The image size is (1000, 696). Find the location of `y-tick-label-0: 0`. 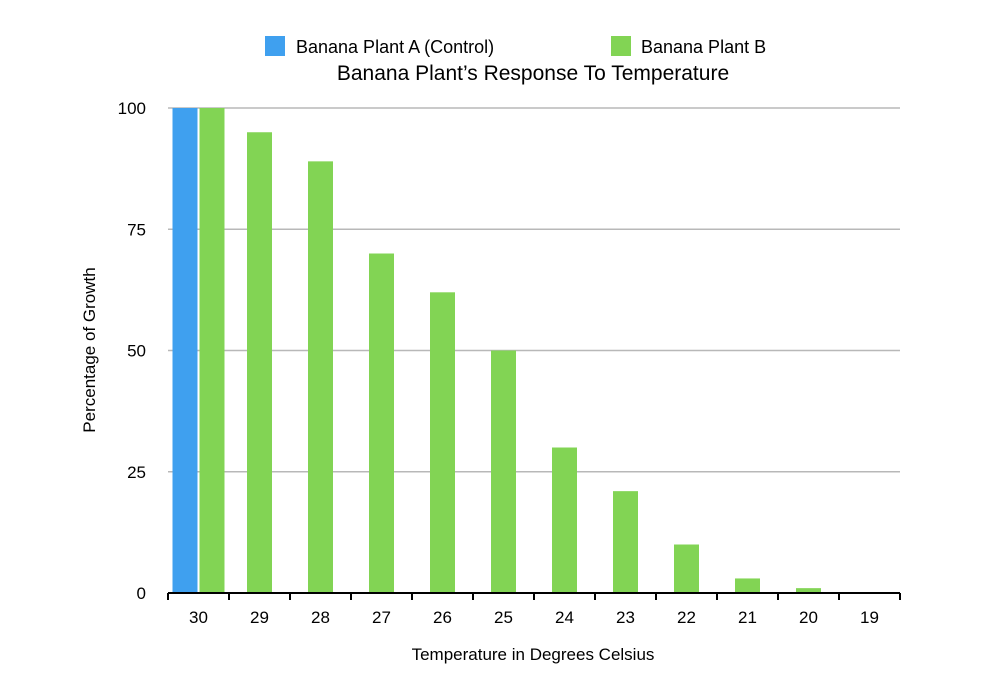

y-tick-label-0: 0 is located at coordinates (141, 593).